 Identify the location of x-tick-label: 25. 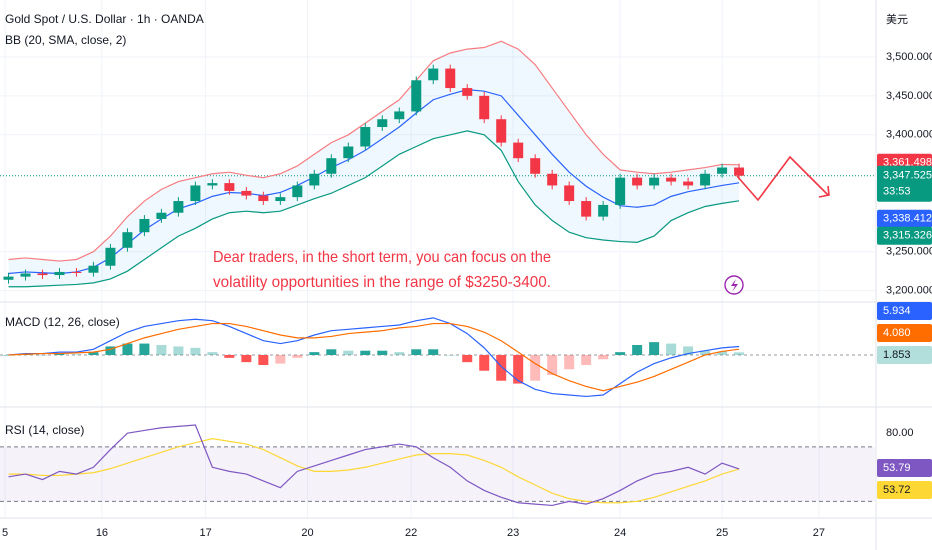
(722, 533).